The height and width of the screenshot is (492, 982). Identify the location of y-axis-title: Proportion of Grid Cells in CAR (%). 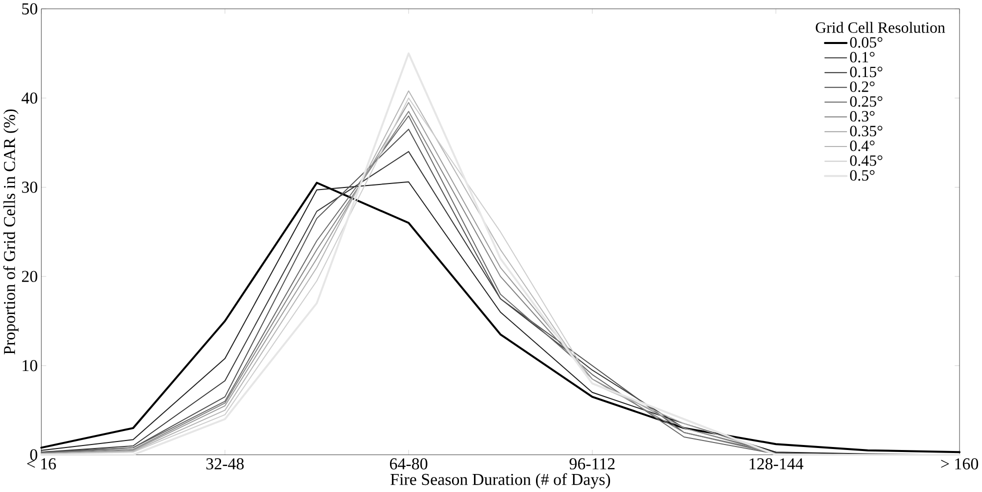
(10, 232).